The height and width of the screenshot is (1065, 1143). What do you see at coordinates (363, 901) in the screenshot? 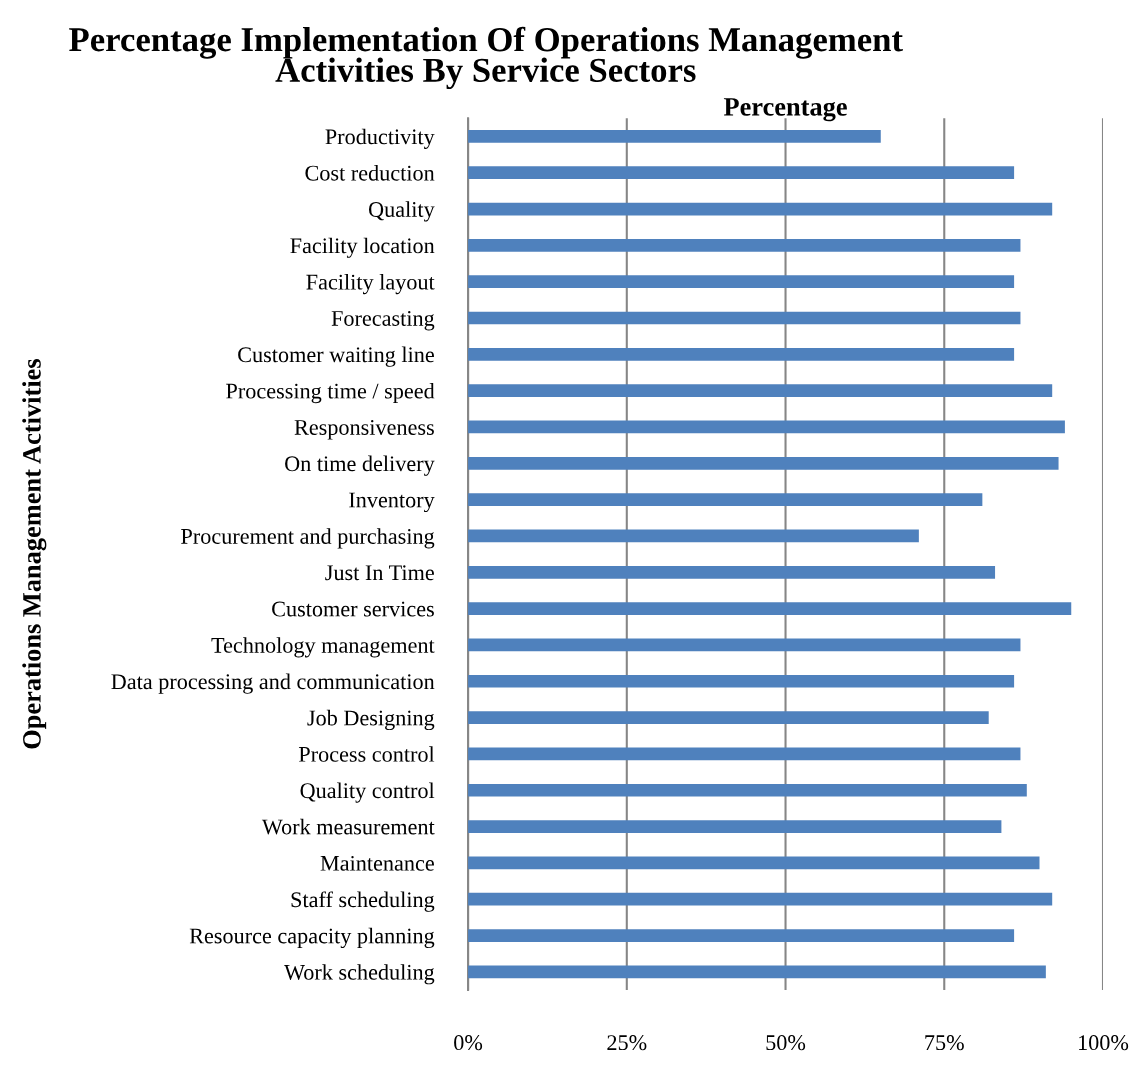
I see `y-tick-label: Staff scheduling` at bounding box center [363, 901].